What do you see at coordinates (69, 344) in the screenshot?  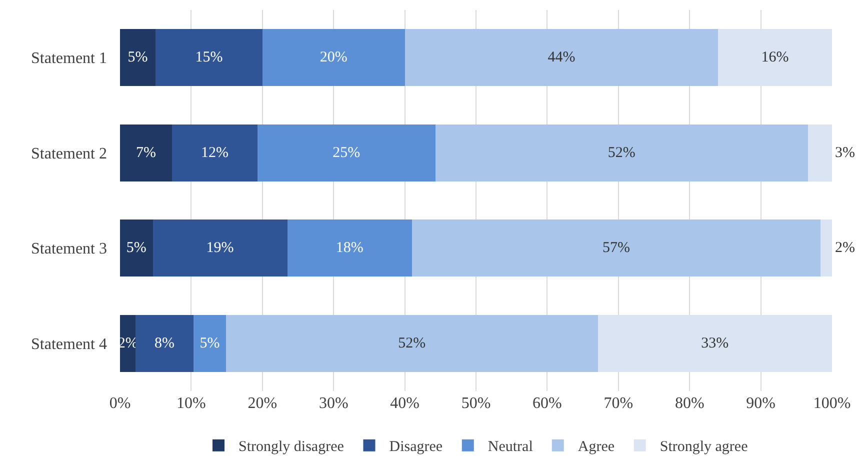 I see `y-tick-label: Statement 4` at bounding box center [69, 344].